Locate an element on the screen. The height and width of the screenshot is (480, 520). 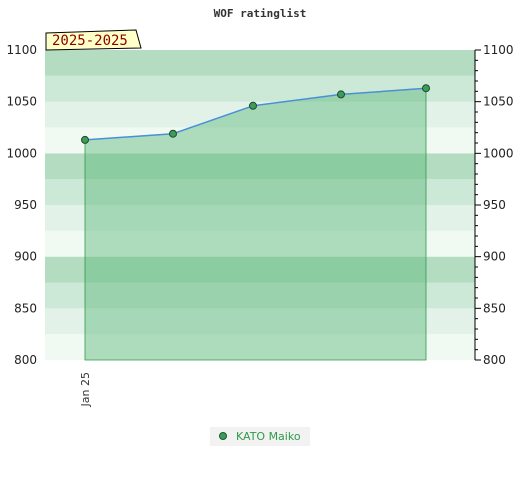
x-tick-label: Jan 25 is located at coordinates (85, 389).